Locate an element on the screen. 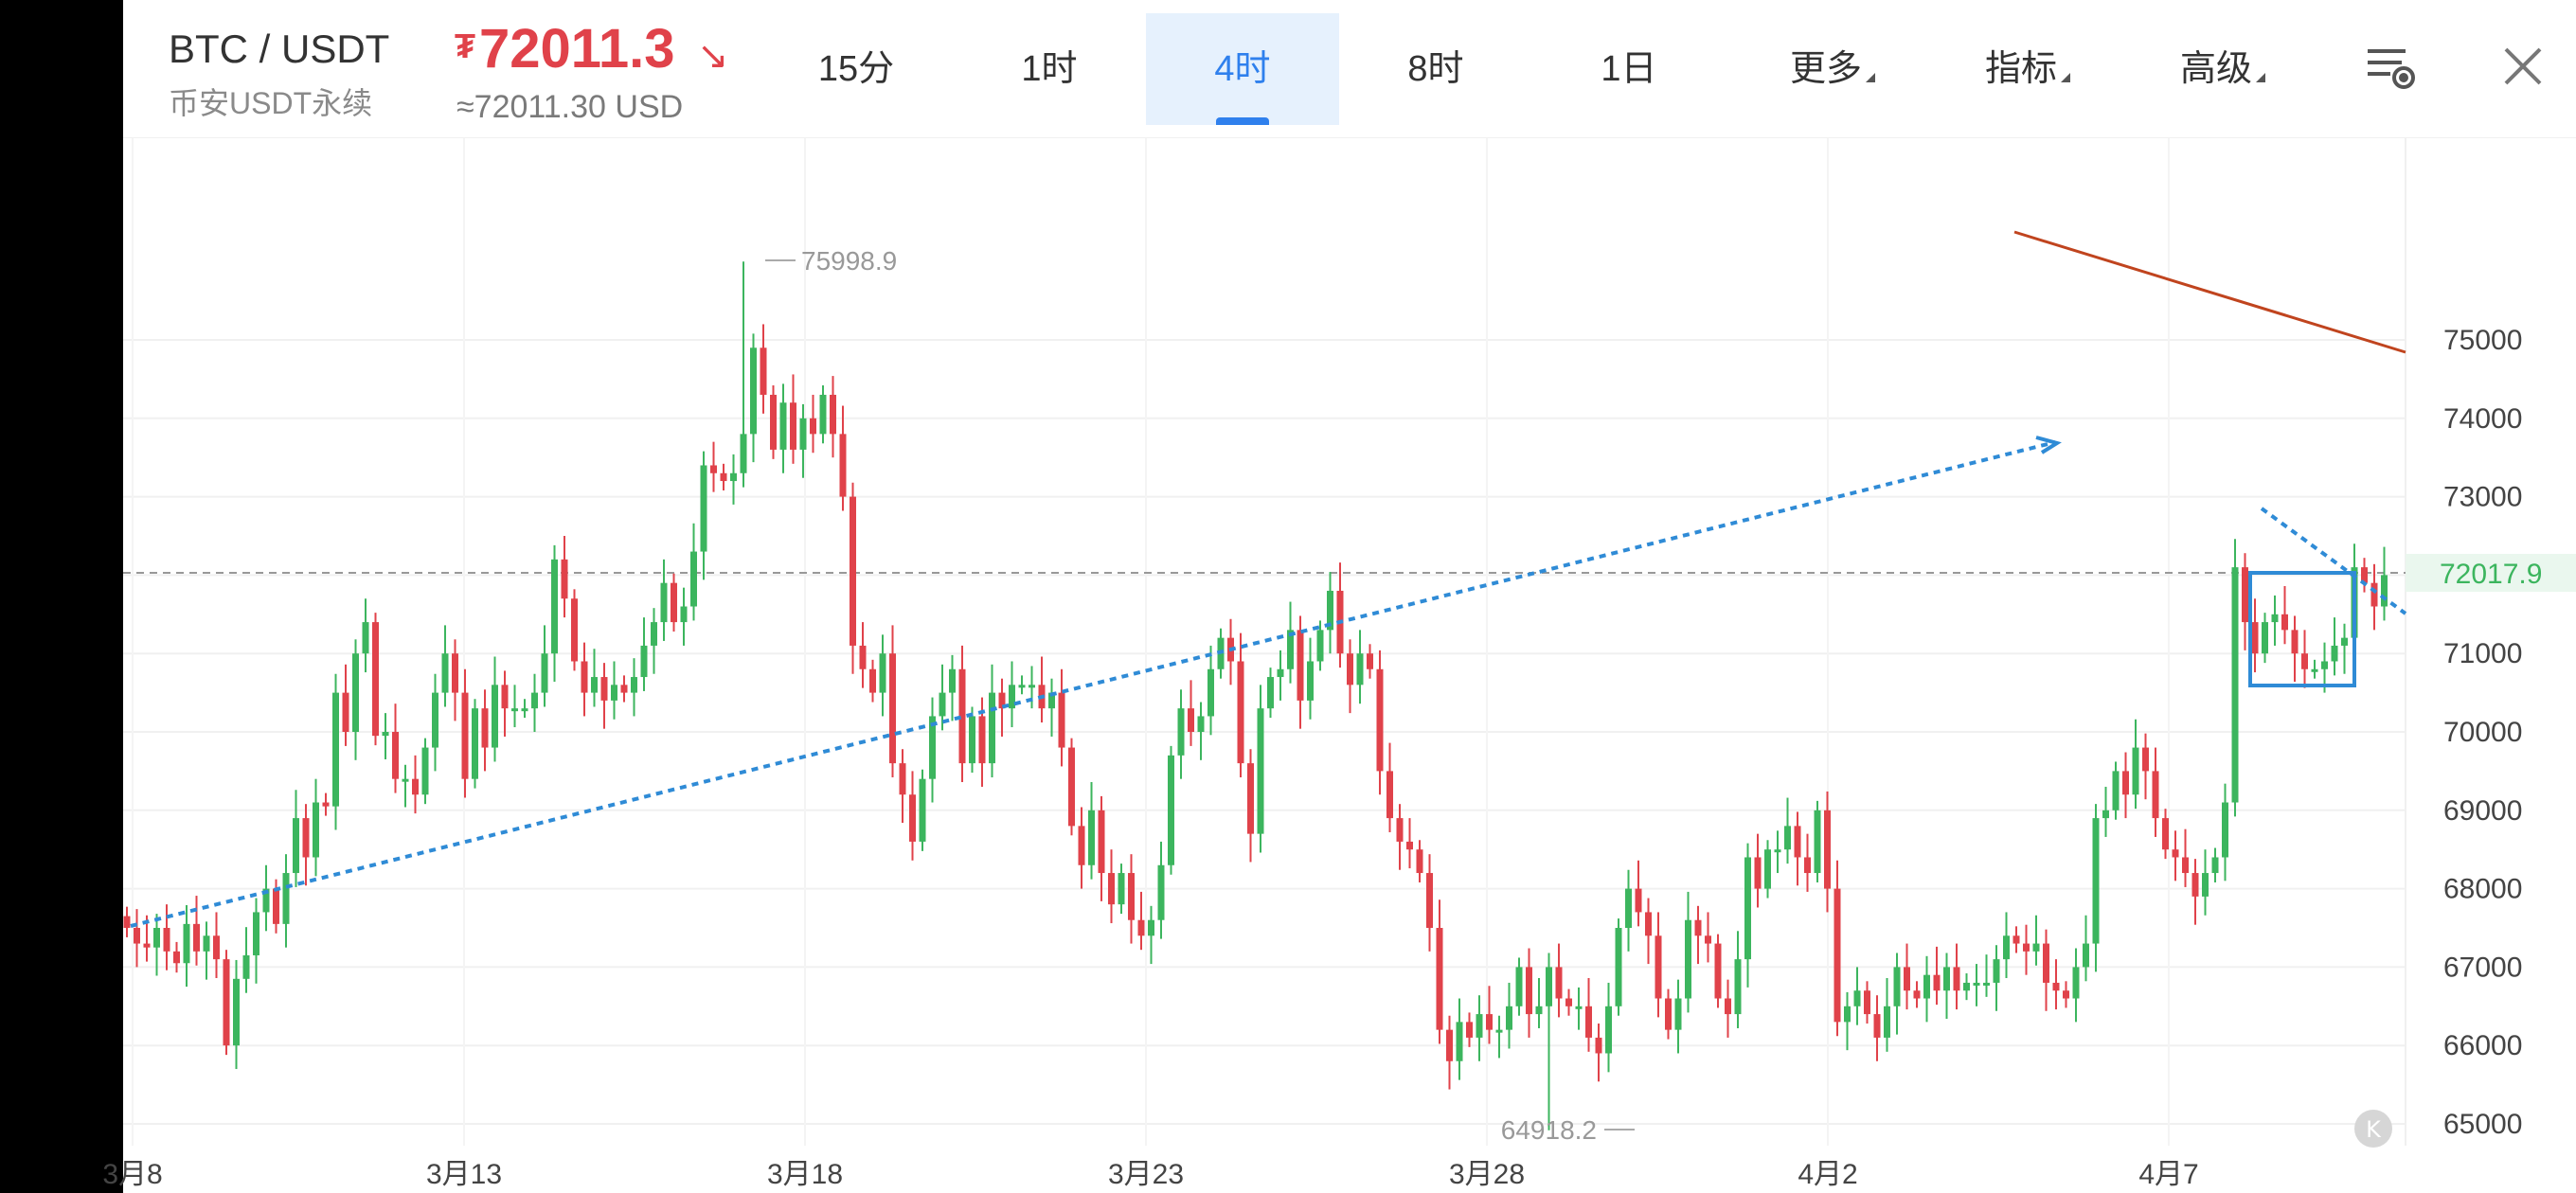  tab-1h: 1时 is located at coordinates (1049, 69).